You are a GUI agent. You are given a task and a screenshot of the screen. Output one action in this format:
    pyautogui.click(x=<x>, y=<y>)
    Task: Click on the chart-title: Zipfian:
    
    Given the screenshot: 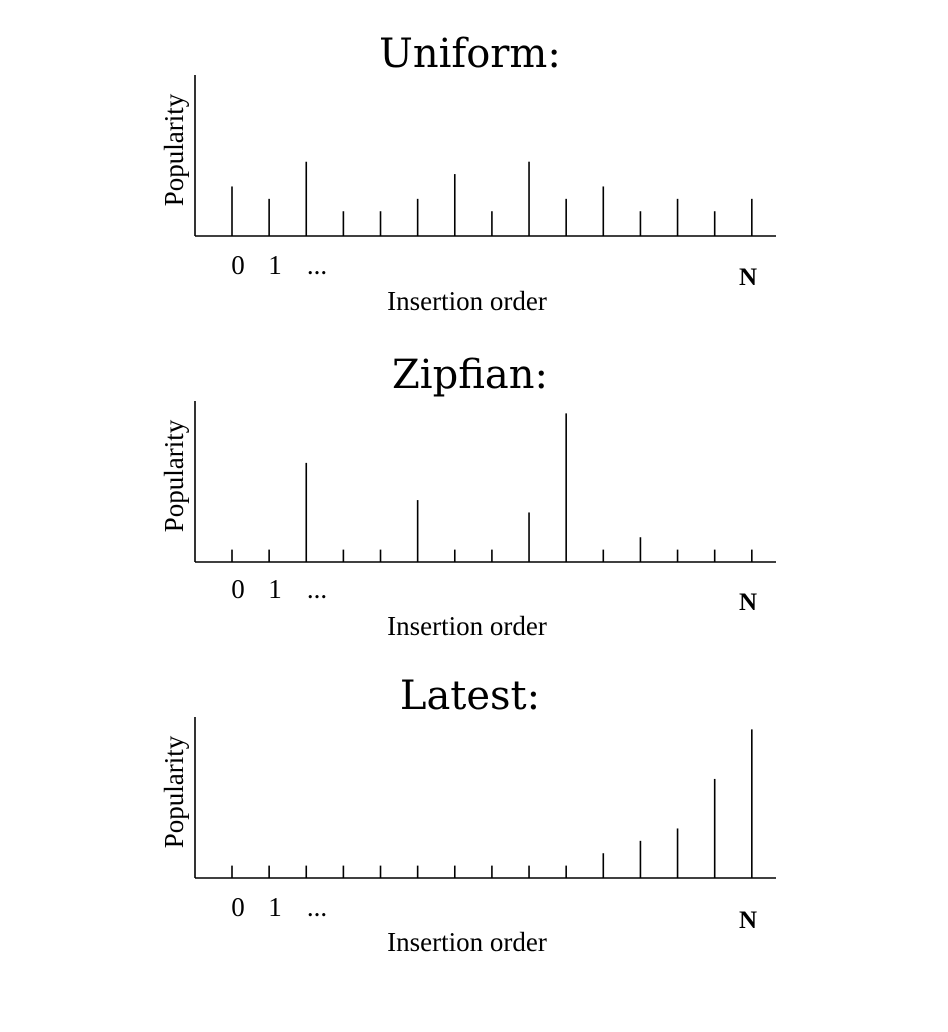 What is the action you would take?
    pyautogui.click(x=470, y=375)
    